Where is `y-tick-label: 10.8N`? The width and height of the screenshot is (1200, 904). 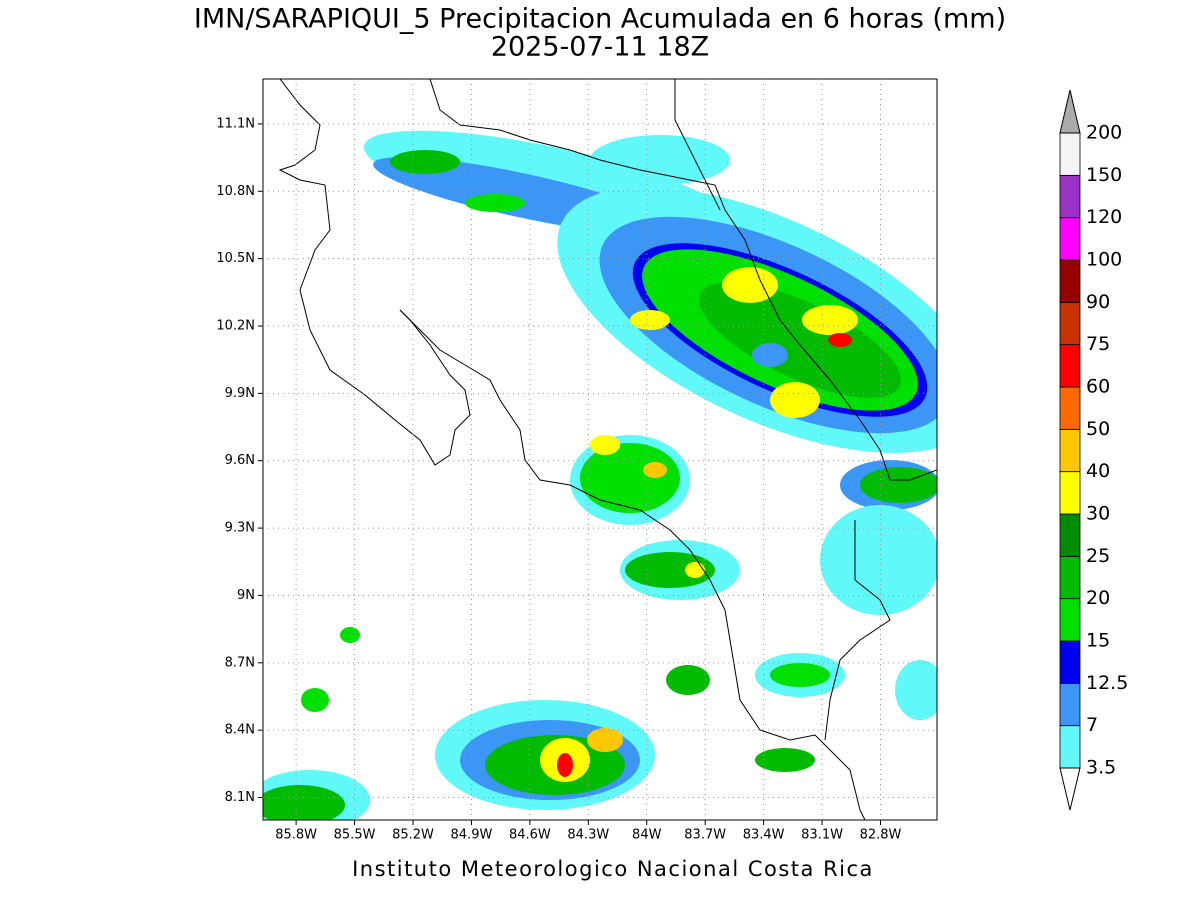
y-tick-label: 10.8N is located at coordinates (235, 191).